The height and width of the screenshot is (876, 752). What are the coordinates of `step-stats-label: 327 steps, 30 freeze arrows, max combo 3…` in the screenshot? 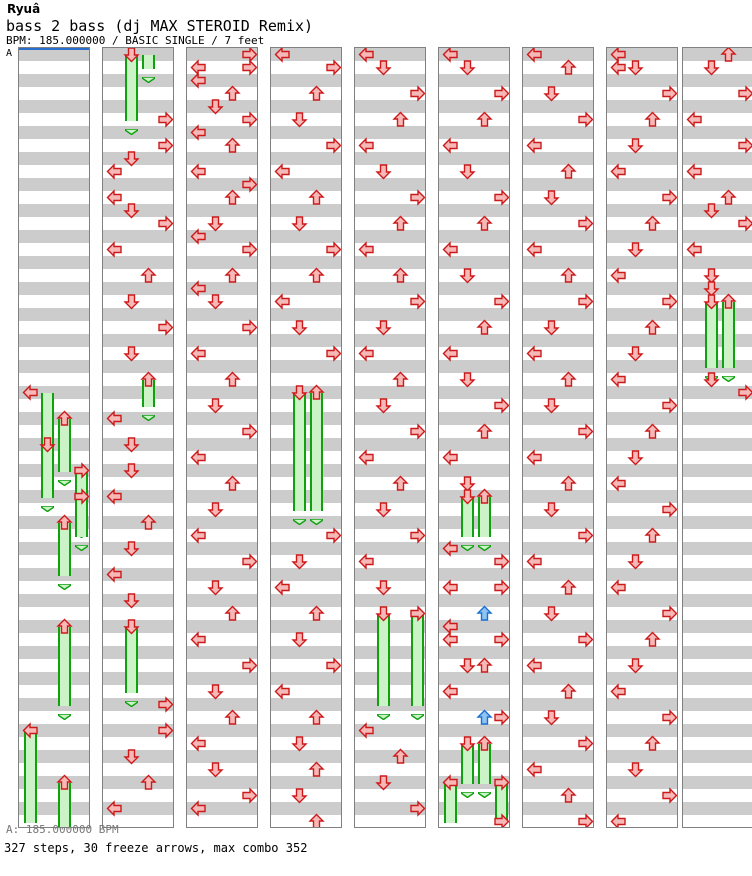 It's located at (156, 848).